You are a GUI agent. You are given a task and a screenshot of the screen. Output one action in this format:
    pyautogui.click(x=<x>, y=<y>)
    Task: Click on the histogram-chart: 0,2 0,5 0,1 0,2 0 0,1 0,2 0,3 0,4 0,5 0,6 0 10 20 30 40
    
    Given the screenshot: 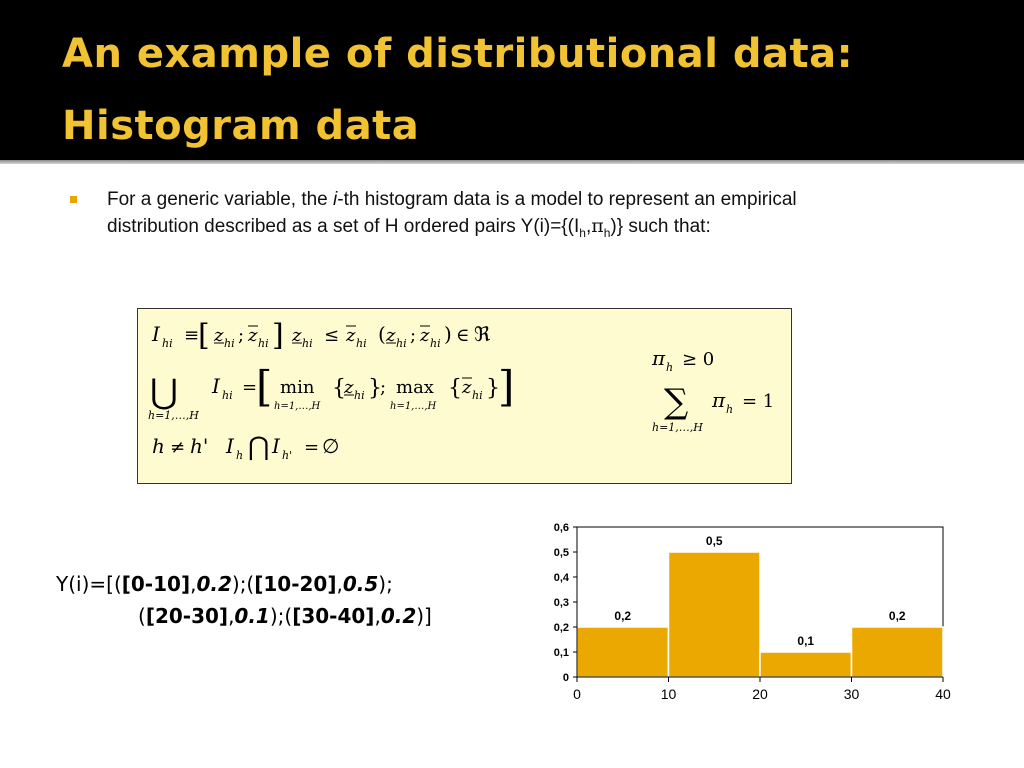 What is the action you would take?
    pyautogui.click(x=752, y=612)
    